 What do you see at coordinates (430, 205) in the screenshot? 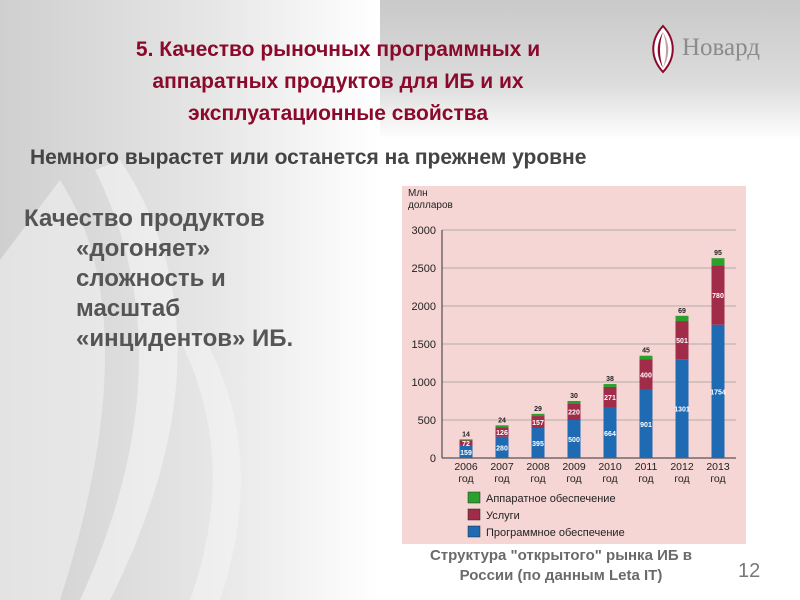
I see `y-axis-label: долларов` at bounding box center [430, 205].